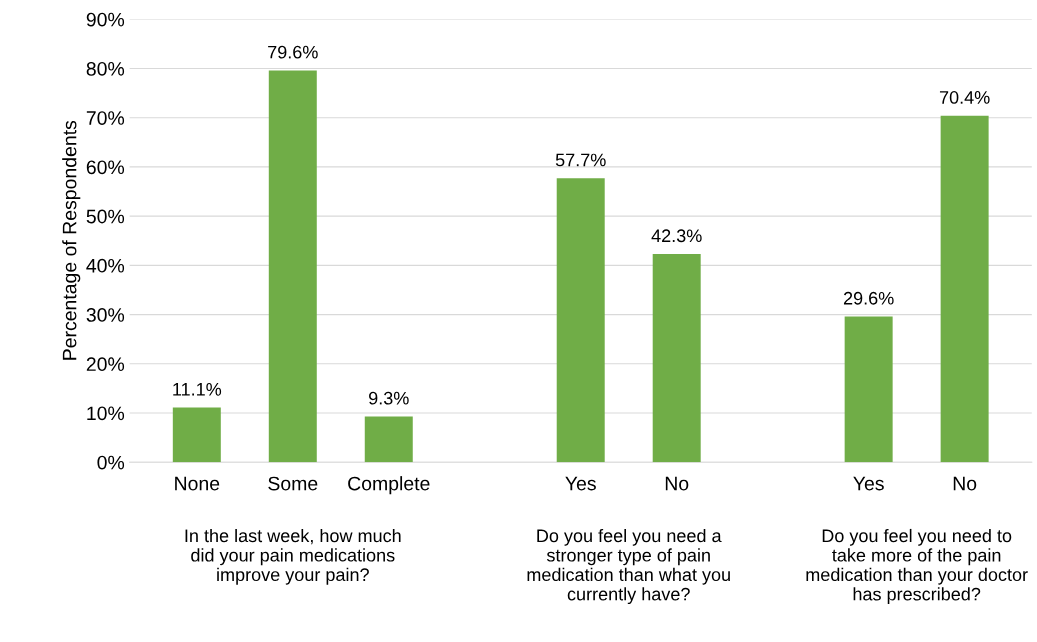 Image resolution: width=1037 pixels, height=642 pixels. Describe the element at coordinates (964, 97) in the screenshot. I see `data-label: 70.4%` at that location.